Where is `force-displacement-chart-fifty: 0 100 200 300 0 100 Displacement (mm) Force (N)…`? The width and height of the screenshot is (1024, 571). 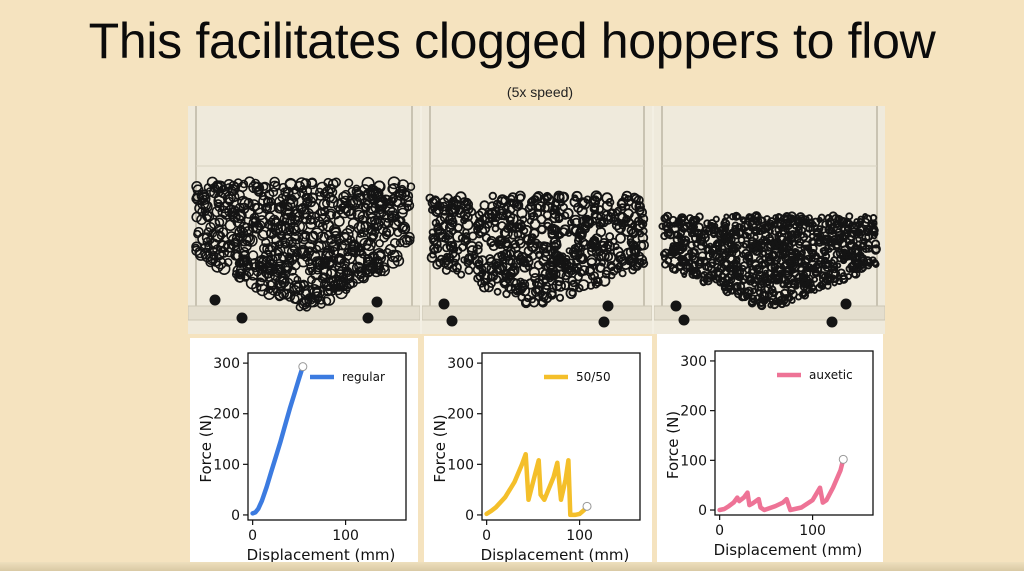 force-displacement-chart-fifty: 0 100 200 300 0 100 Displacement (mm) Force (N)… is located at coordinates (536, 458).